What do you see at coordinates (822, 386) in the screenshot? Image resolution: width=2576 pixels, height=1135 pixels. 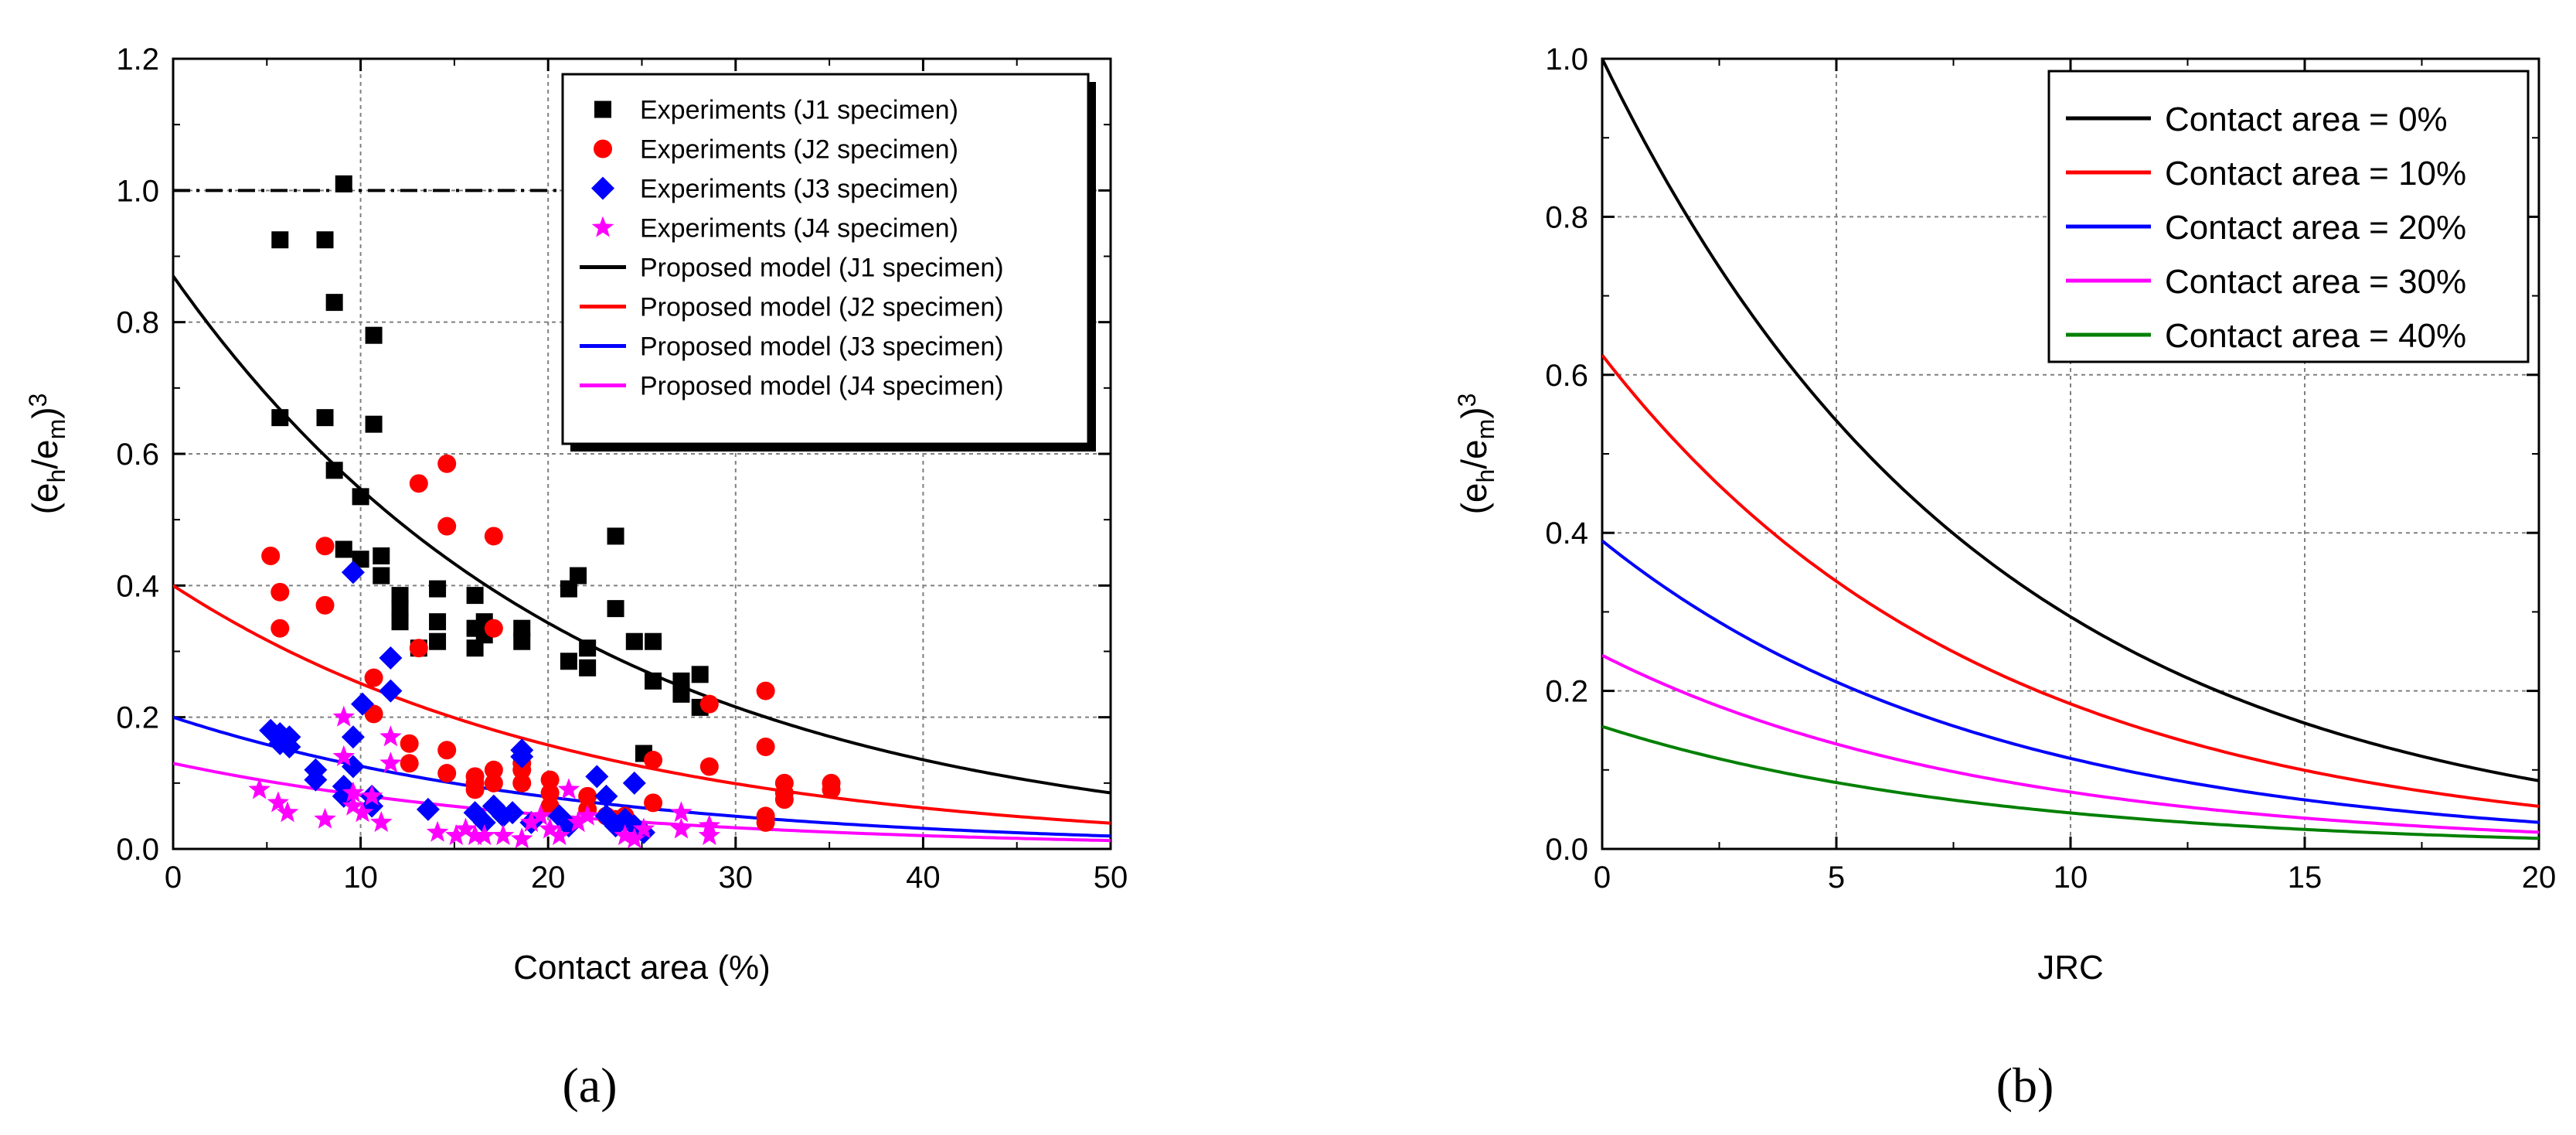 I see `legend-label: Proposed model (J4 specimen)` at bounding box center [822, 386].